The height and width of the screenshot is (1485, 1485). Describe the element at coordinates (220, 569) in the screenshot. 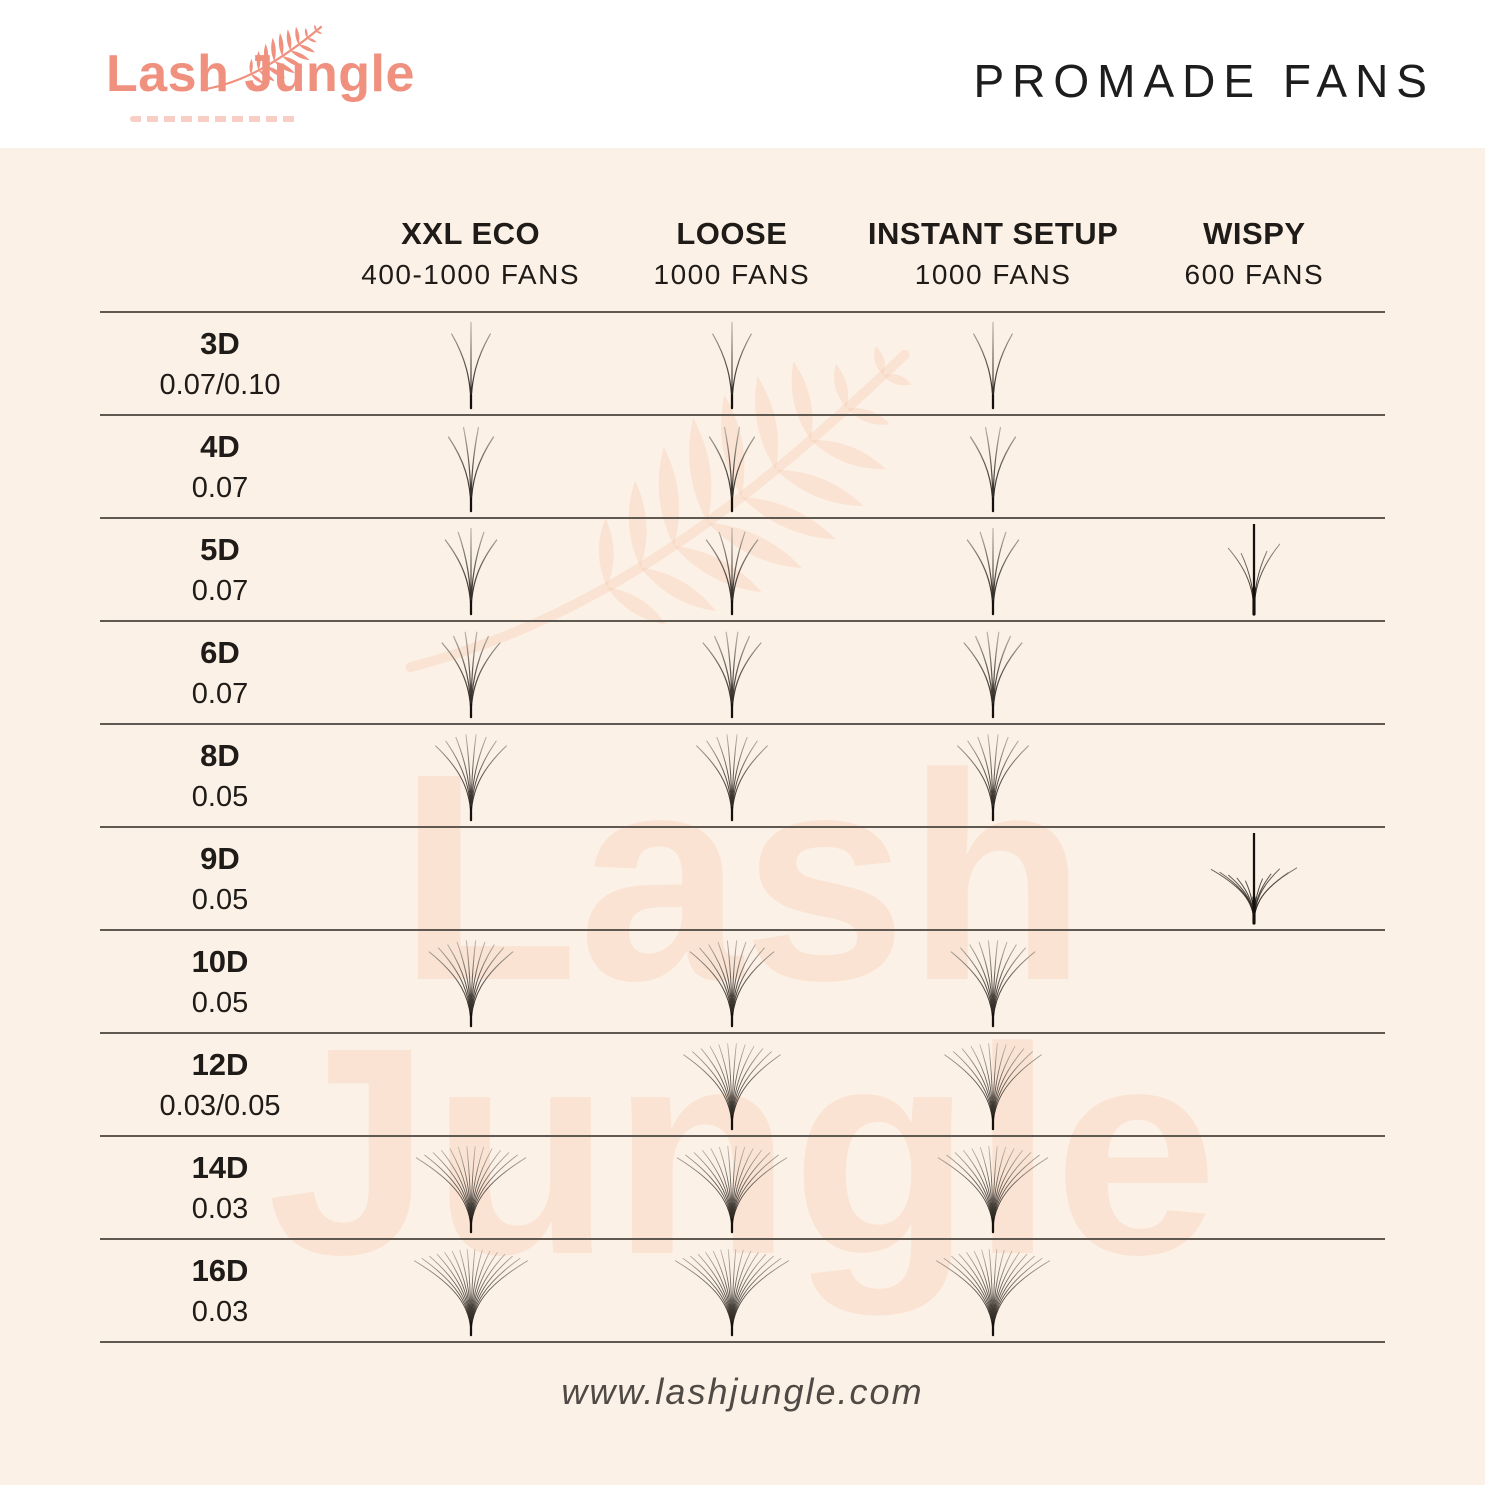

I see `row-label: 5D 0.07` at that location.